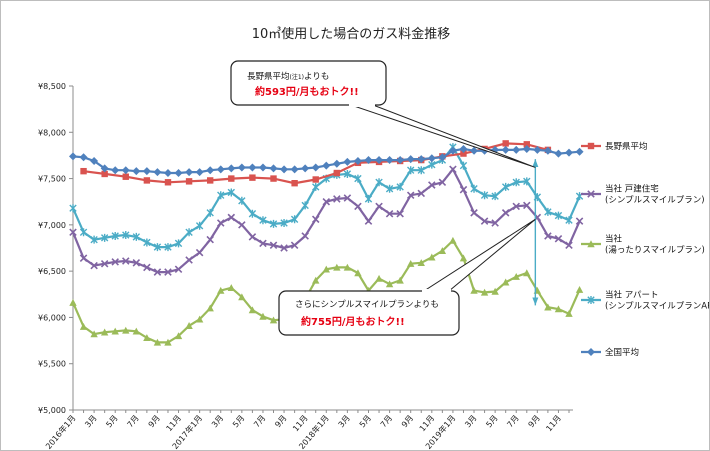 The width and height of the screenshot is (710, 451). Describe the element at coordinates (60, 431) in the screenshot. I see `x-tick-label: 2016年1月` at that location.